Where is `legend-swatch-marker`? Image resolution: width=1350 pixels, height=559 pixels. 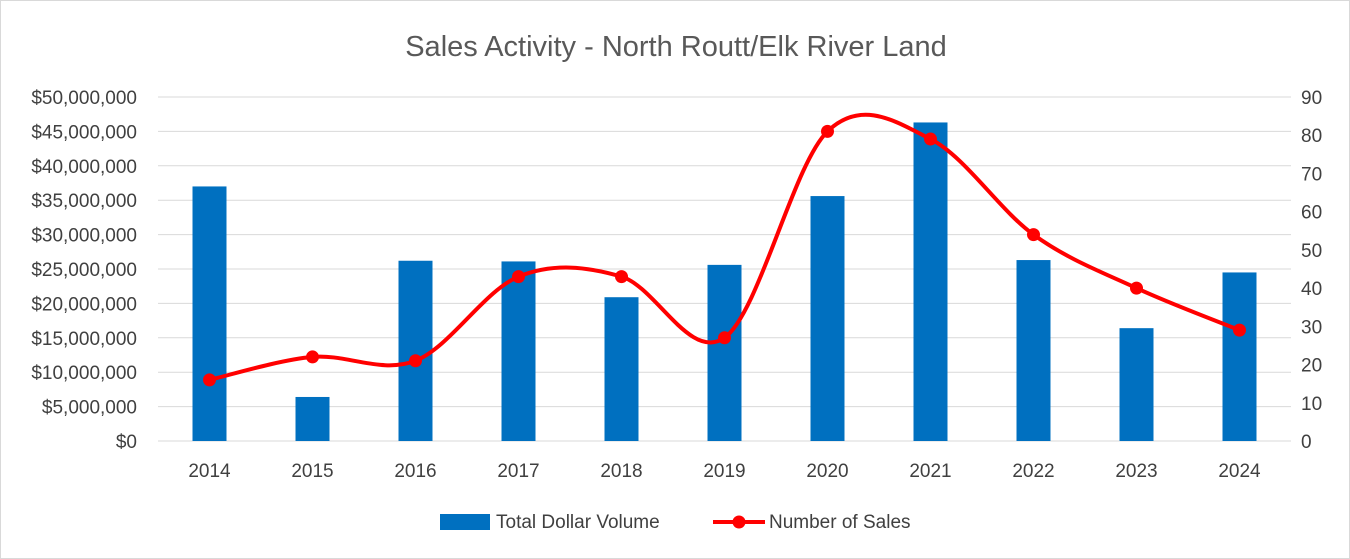 legend-swatch-marker is located at coordinates (739, 522).